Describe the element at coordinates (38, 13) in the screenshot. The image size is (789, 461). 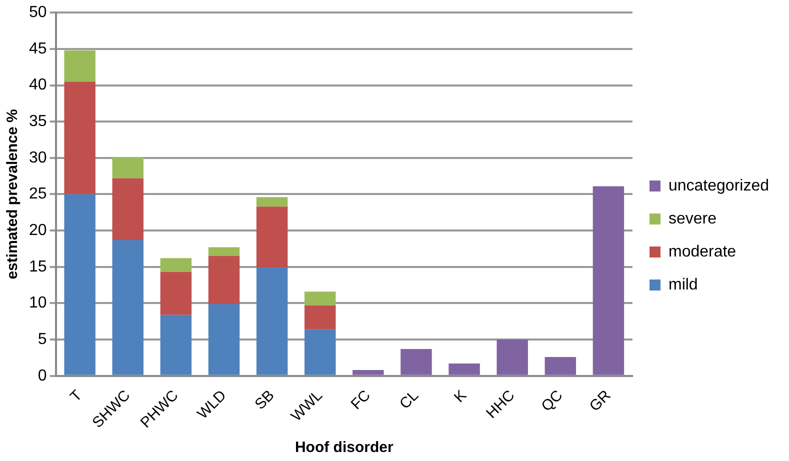
I see `y-tick-label: 50` at that location.